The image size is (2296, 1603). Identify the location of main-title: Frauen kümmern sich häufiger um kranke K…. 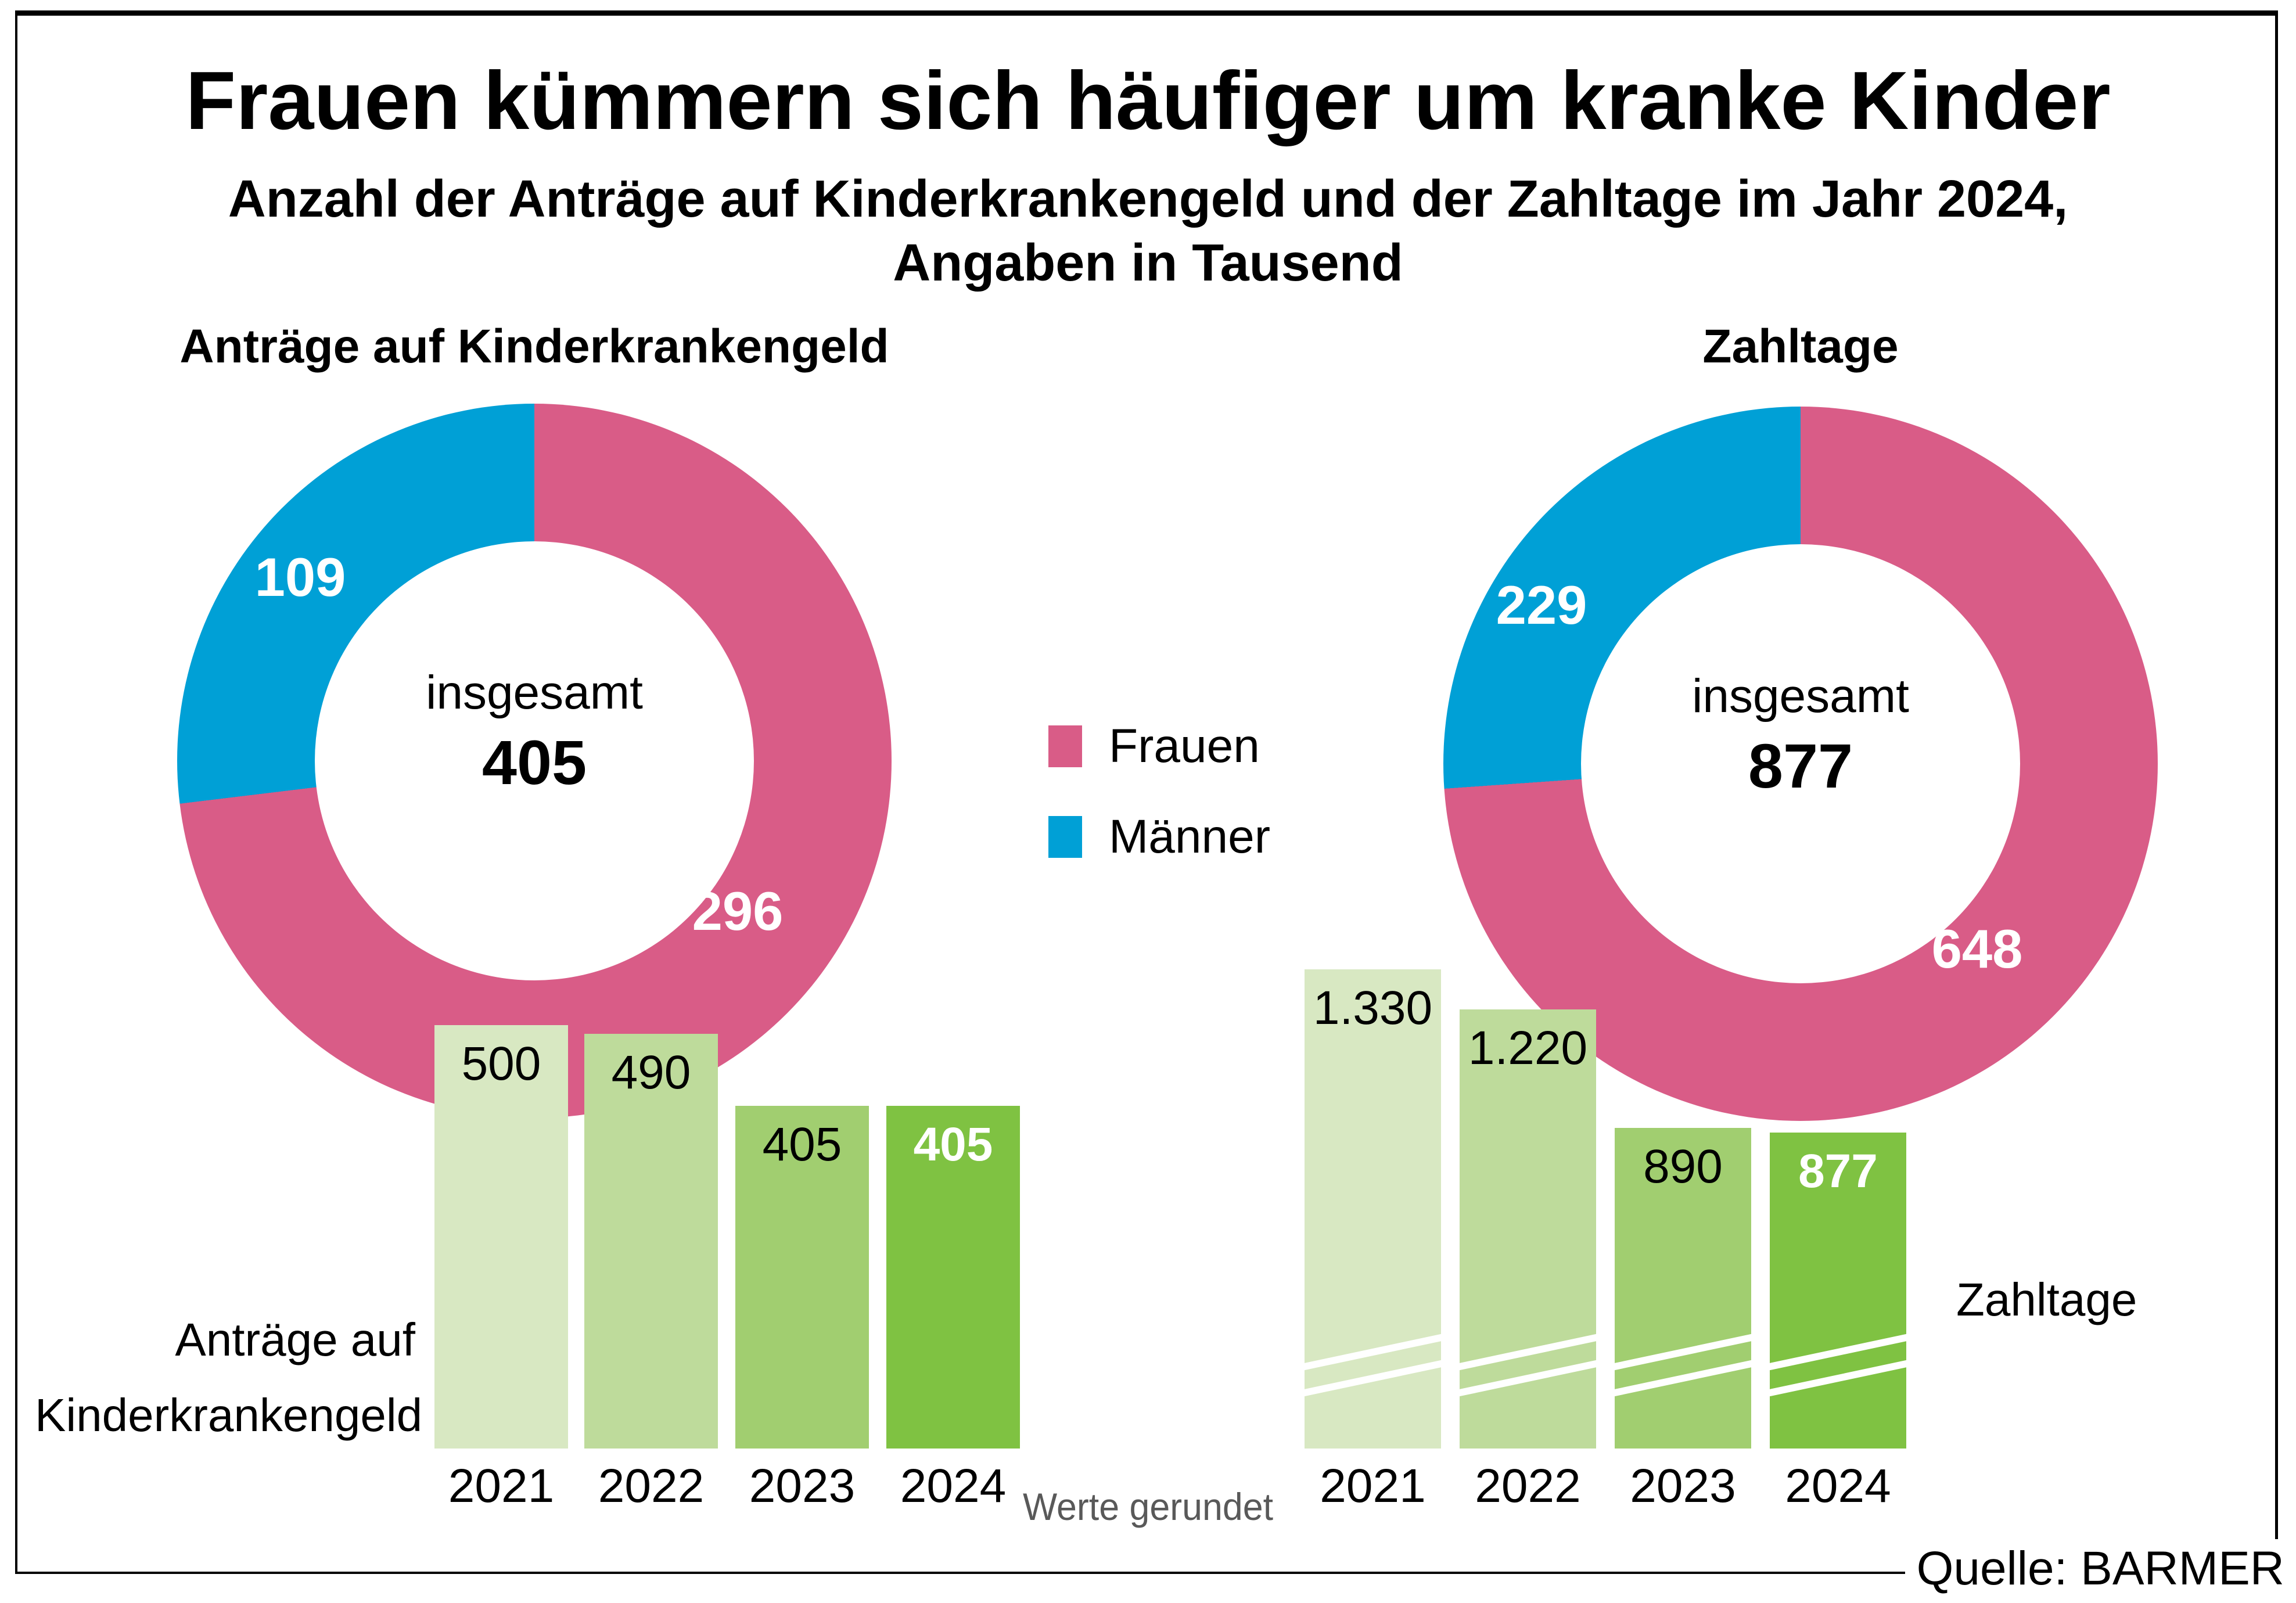
(1148, 101).